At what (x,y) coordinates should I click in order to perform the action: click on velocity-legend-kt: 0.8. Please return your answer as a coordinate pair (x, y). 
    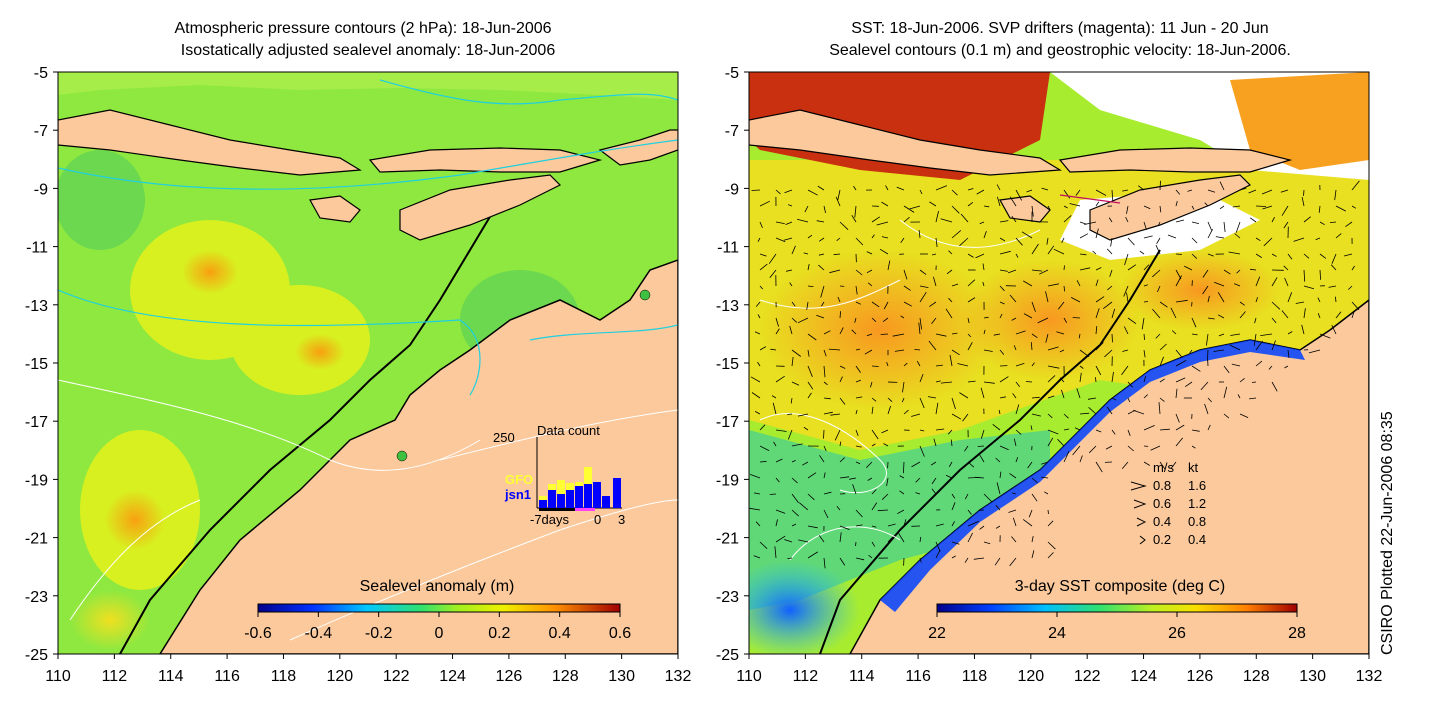
    Looking at the image, I should click on (1197, 521).